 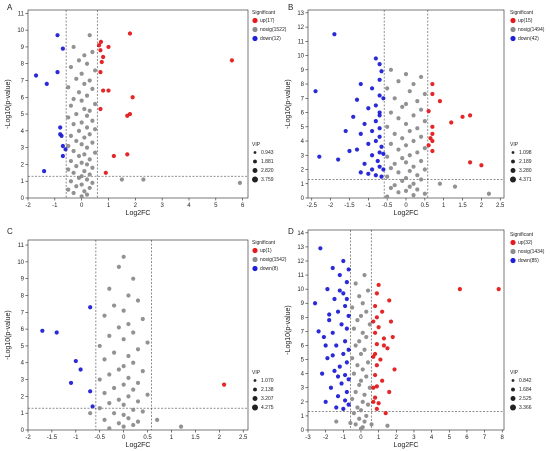 What do you see at coordinates (23, 48) in the screenshot?
I see `y-tick-label: 9` at bounding box center [23, 48].